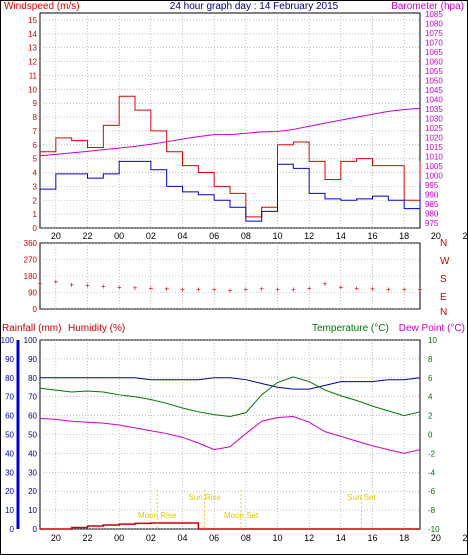  What do you see at coordinates (432, 185) in the screenshot?
I see `baro-y-tick: 995` at bounding box center [432, 185].